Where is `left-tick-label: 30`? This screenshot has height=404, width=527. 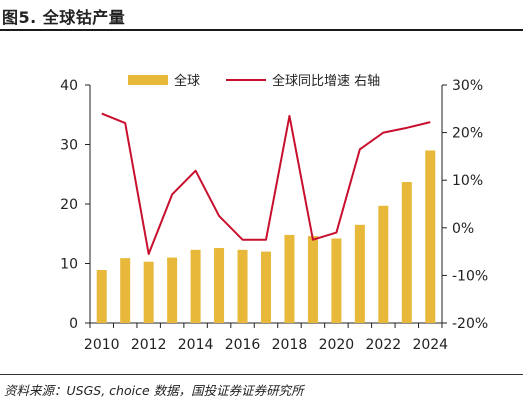 left-tick-label: 30 is located at coordinates (69, 146).